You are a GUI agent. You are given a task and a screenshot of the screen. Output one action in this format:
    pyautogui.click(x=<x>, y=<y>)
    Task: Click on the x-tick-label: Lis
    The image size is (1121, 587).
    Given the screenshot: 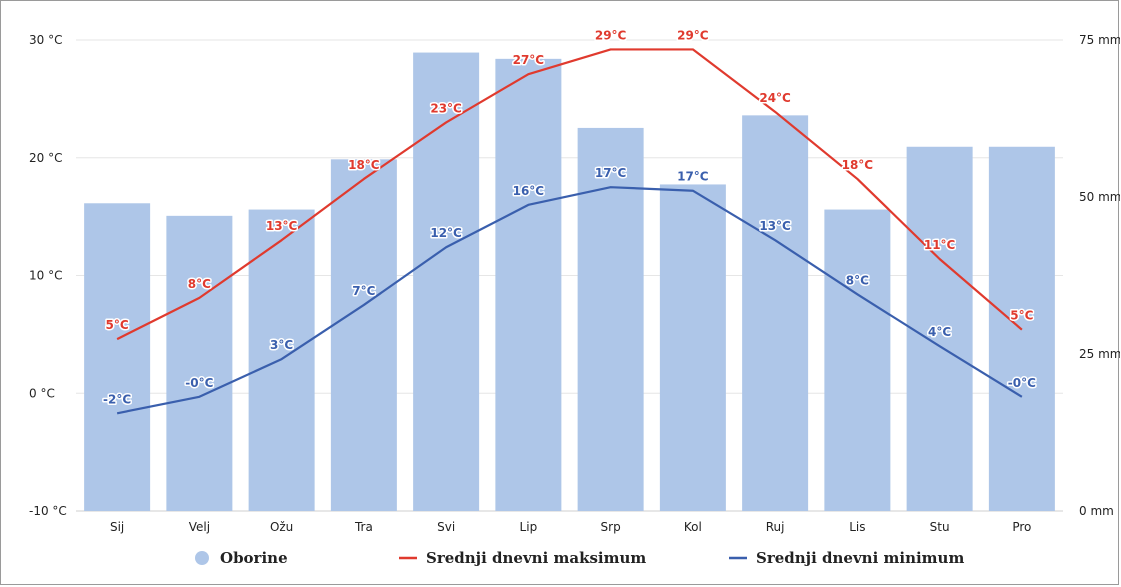 What is the action you would take?
    pyautogui.click(x=857, y=527)
    